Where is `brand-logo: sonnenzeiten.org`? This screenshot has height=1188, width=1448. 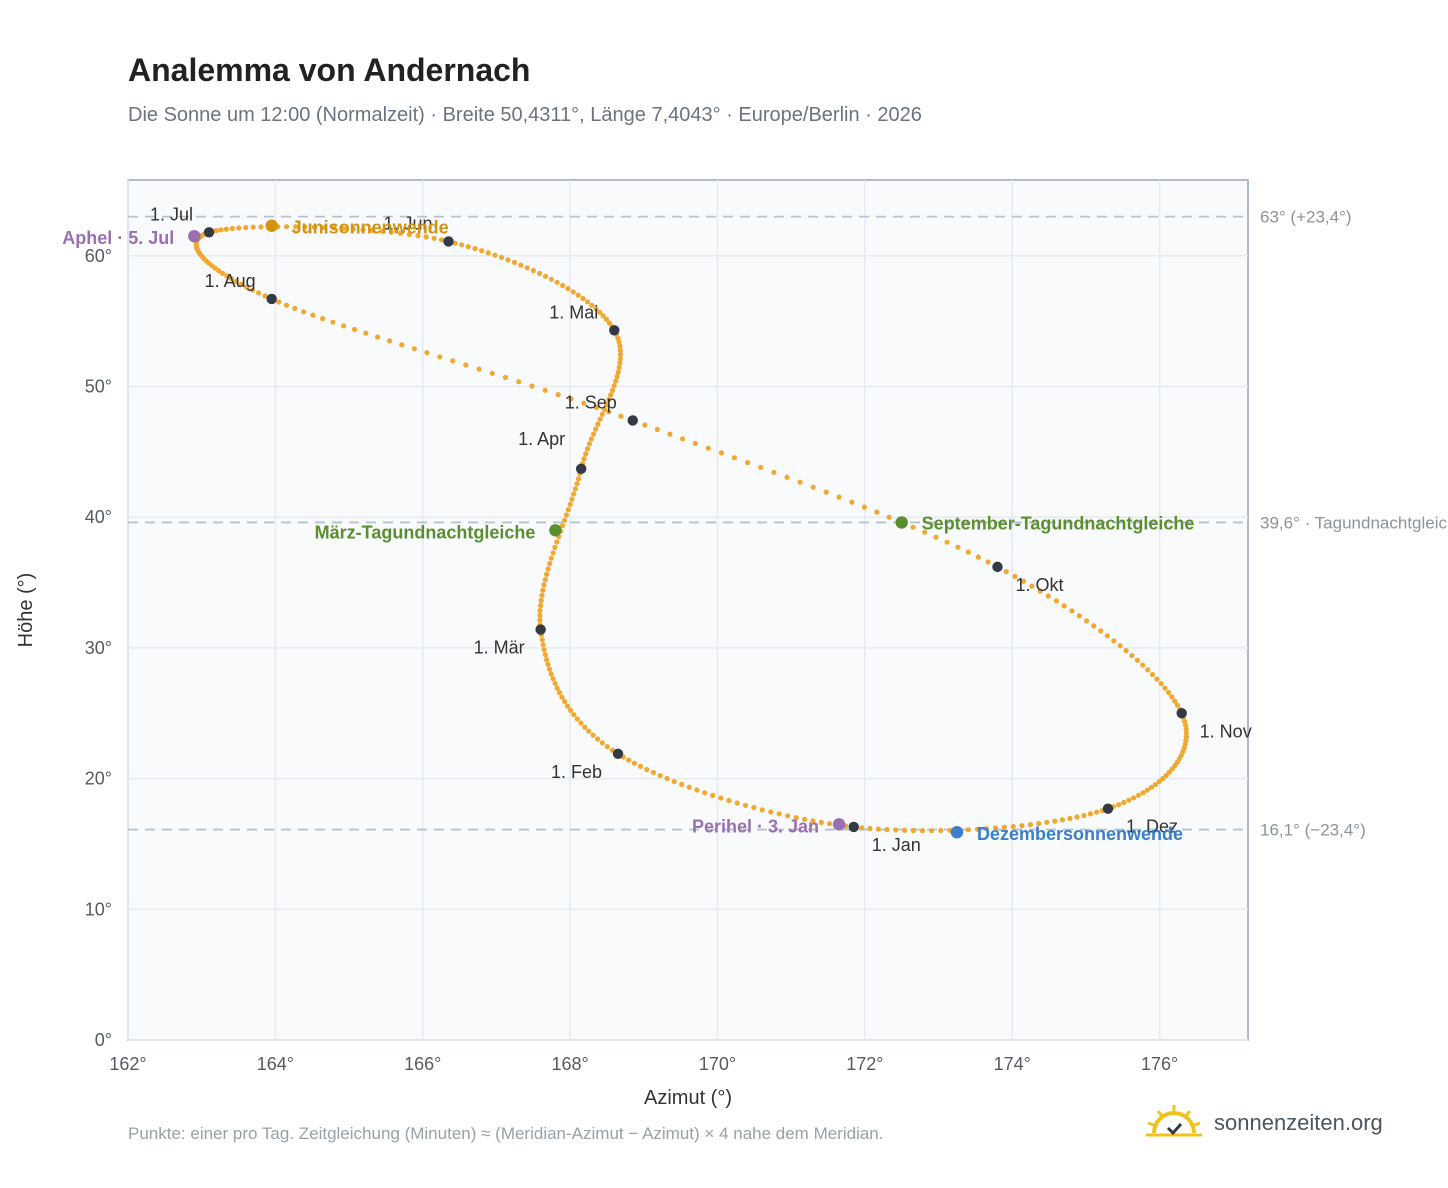 brand-logo: sonnenzeiten.org is located at coordinates (1264, 1123).